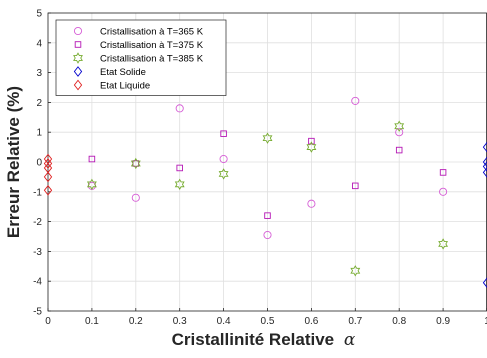 The width and height of the screenshot is (487, 358). What do you see at coordinates (125, 85) in the screenshot?
I see `legend-label: Etat Liquide` at bounding box center [125, 85].